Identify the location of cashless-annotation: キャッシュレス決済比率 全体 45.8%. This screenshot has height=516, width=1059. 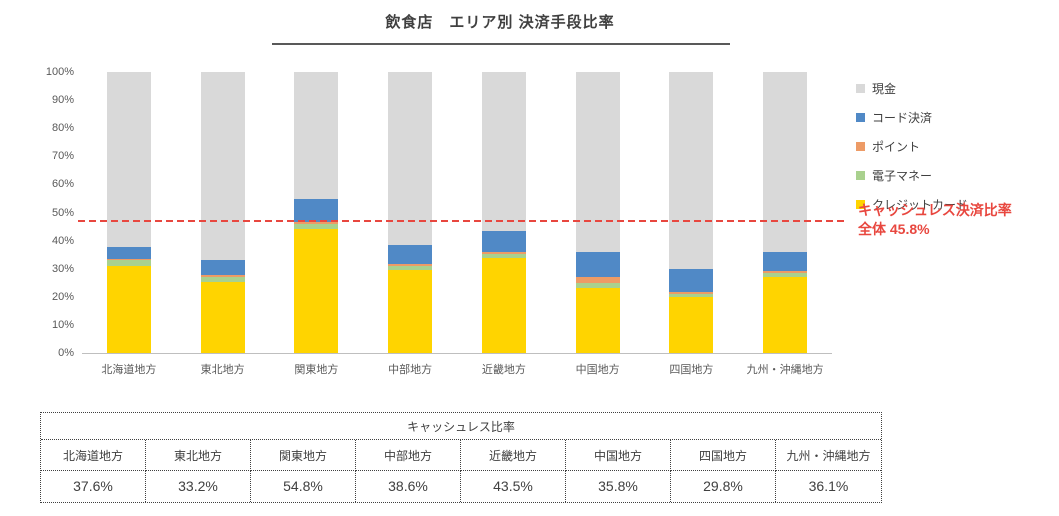
(935, 220).